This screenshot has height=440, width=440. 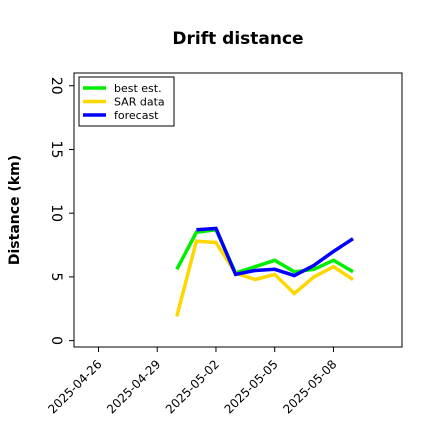 I want to click on y-axis-label: Distance (km), so click(x=15, y=210).